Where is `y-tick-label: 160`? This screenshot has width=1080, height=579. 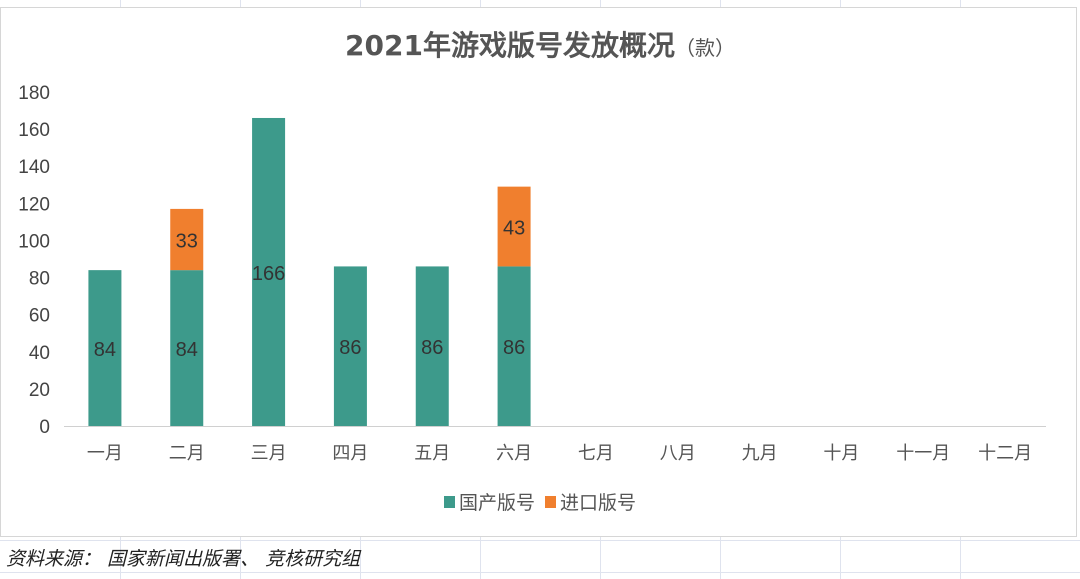 y-tick-label: 160 is located at coordinates (34, 130).